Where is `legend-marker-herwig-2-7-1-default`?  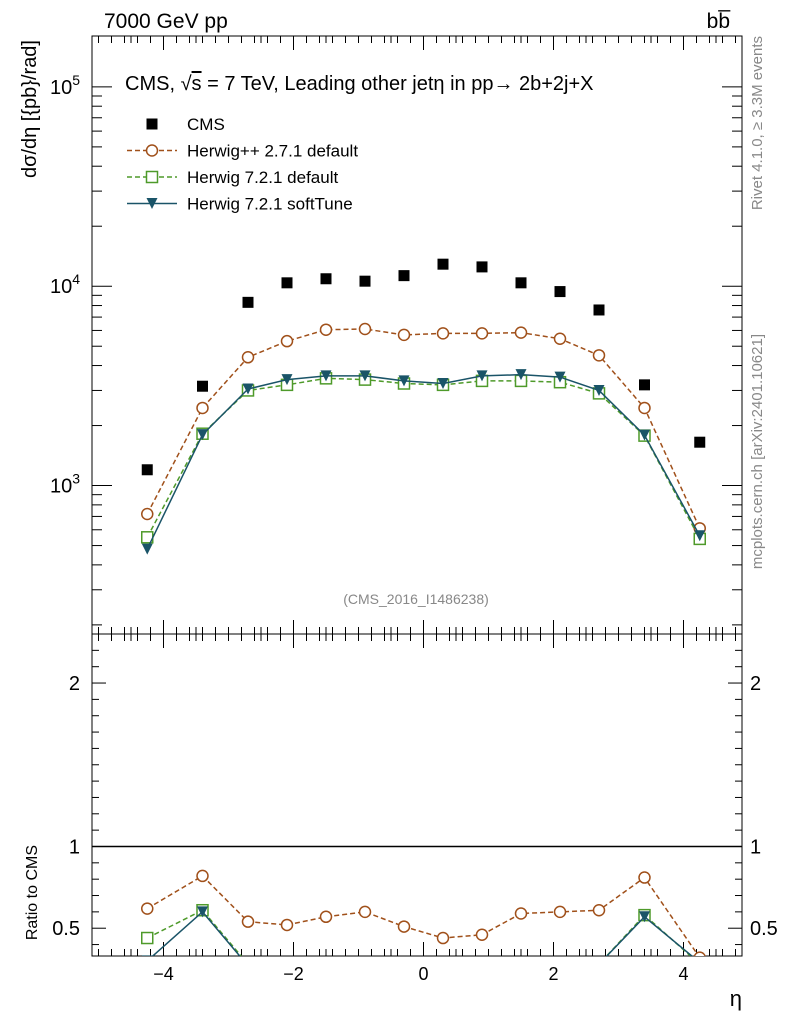 legend-marker-herwig-2-7-1-default is located at coordinates (152, 150).